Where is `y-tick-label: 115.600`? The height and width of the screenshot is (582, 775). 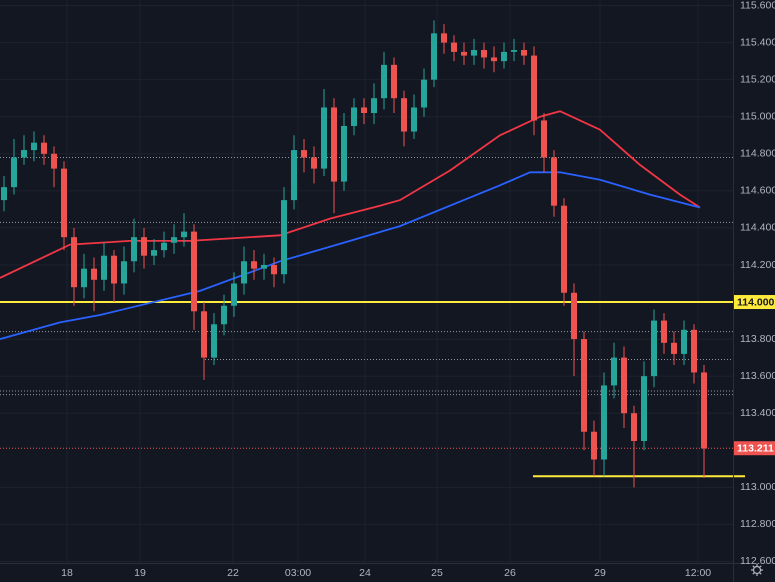 y-tick-label: 115.600 is located at coordinates (757, 5).